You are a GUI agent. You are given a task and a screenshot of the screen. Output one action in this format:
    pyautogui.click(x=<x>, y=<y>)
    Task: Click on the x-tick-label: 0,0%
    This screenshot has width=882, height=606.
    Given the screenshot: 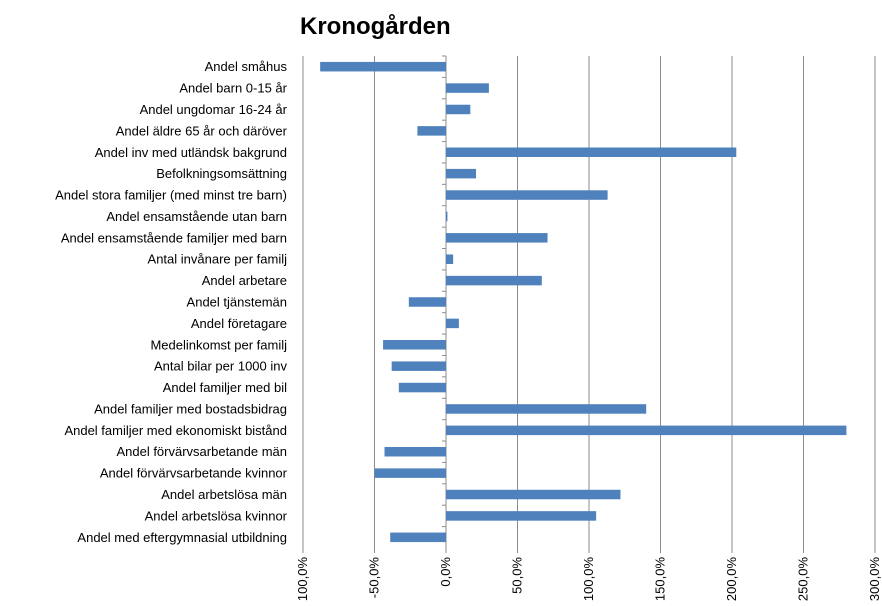 What is the action you would take?
    pyautogui.click(x=445, y=572)
    